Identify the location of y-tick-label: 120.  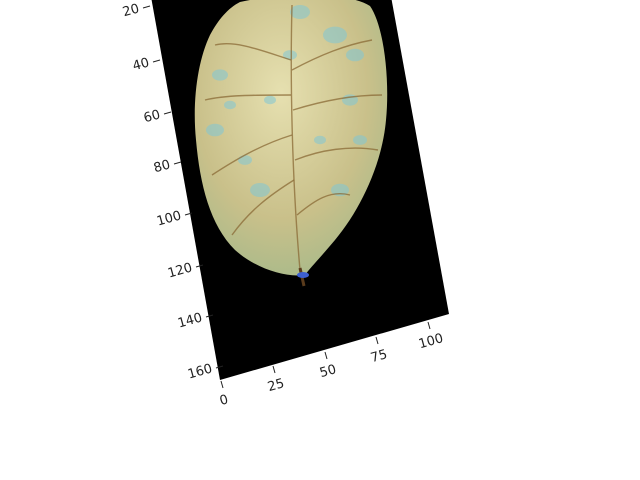
(180, 270).